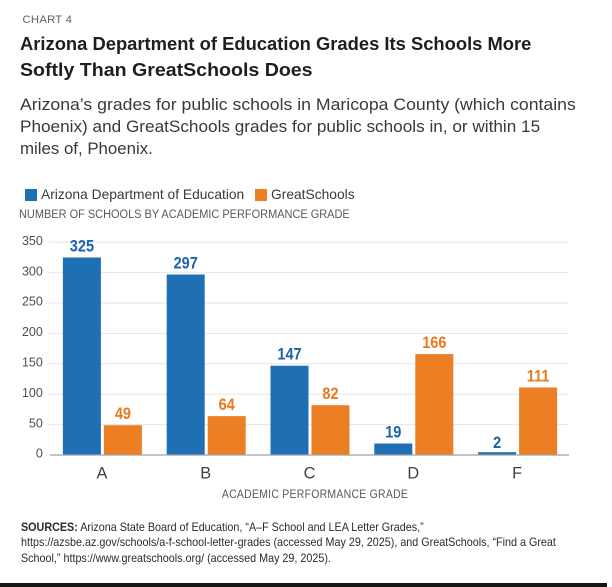 This screenshot has height=587, width=612. I want to click on svg-text: ACADEMIC PERFORMANCE GRADE, so click(315, 494).